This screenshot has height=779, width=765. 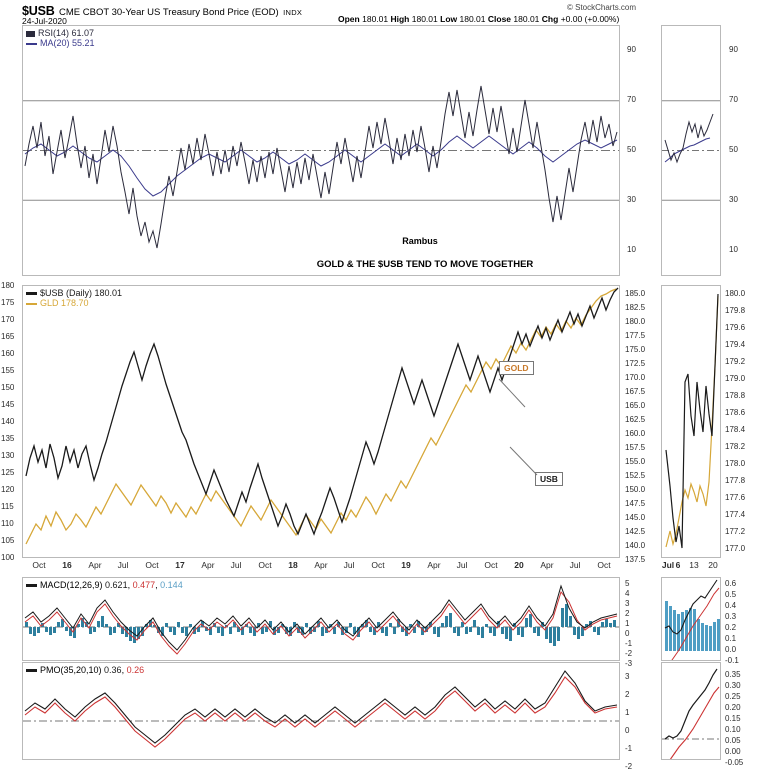 I want to click on price-mini-panel, so click(x=691, y=421).